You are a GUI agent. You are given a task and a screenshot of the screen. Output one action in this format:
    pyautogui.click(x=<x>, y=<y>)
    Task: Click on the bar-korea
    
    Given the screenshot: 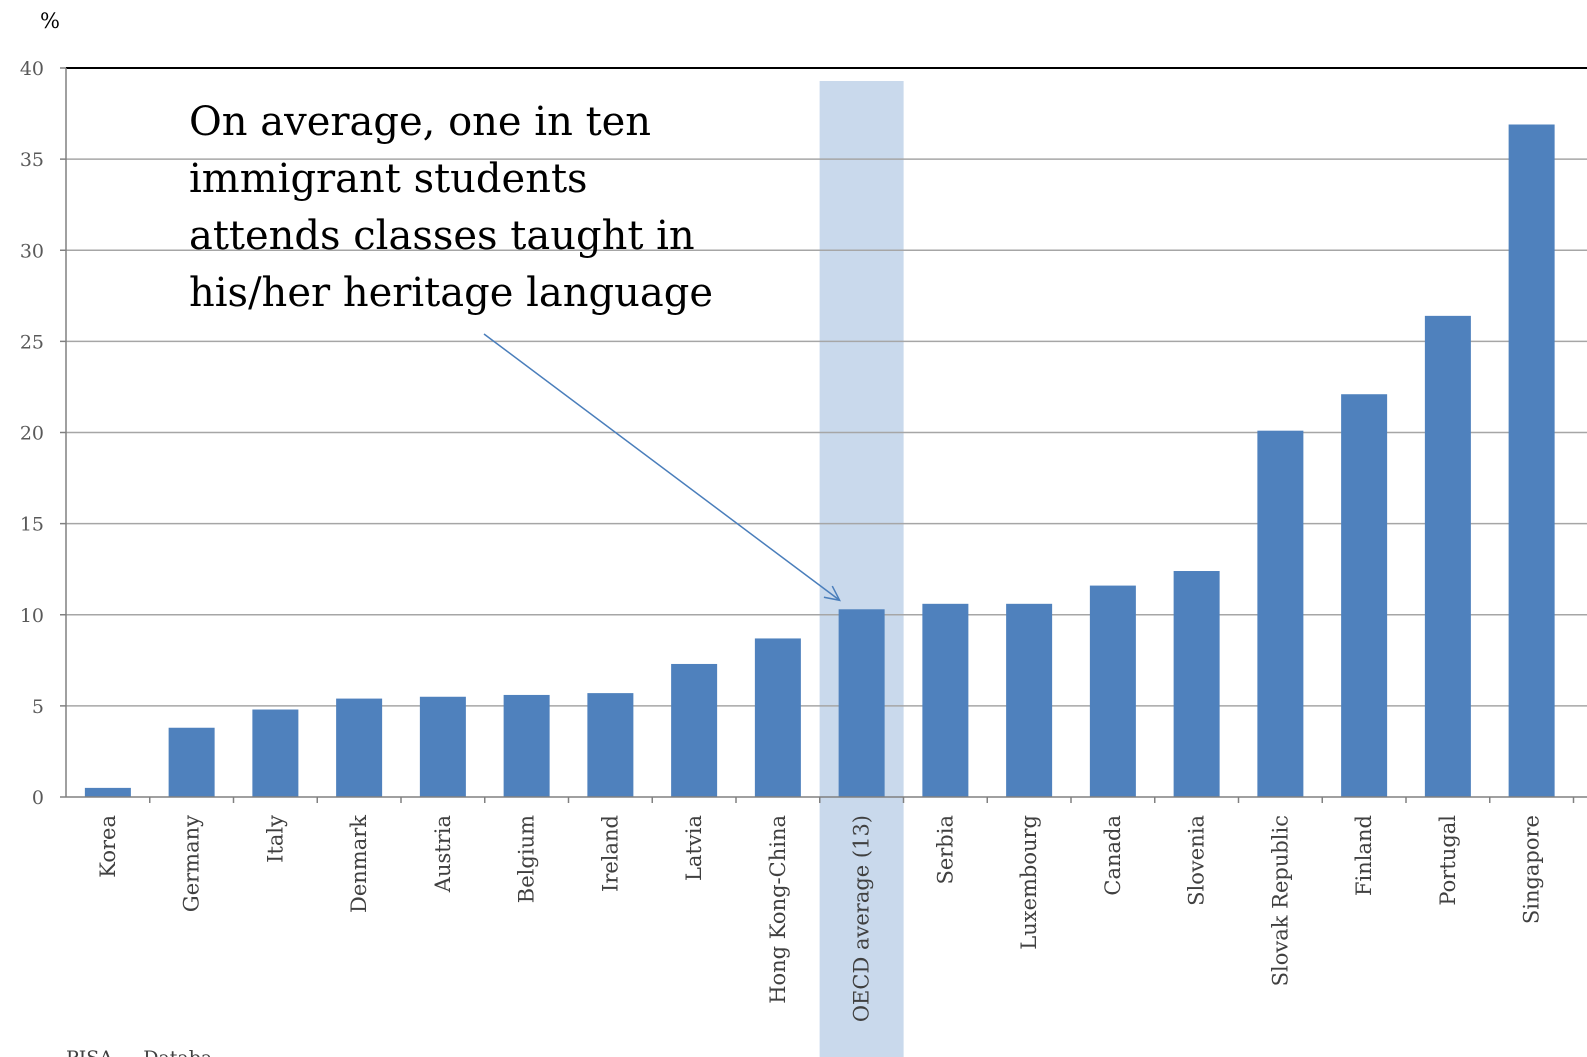 What is the action you would take?
    pyautogui.click(x=107, y=792)
    